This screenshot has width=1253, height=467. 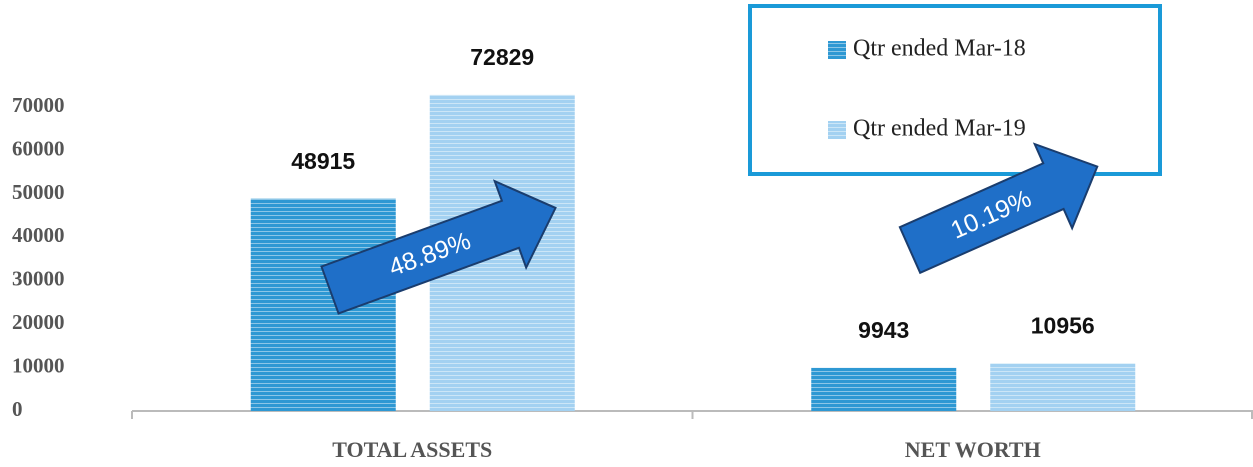 What do you see at coordinates (1063, 326) in the screenshot?
I see `data-label: 10956` at bounding box center [1063, 326].